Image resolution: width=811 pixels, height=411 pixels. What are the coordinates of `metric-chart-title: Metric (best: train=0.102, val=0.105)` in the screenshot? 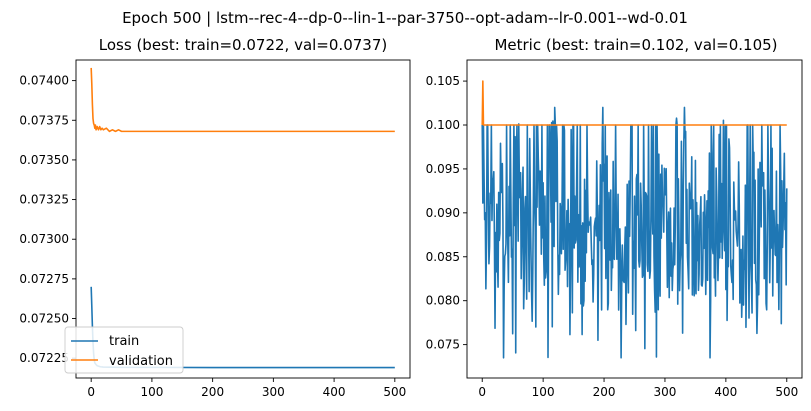 It's located at (635, 45).